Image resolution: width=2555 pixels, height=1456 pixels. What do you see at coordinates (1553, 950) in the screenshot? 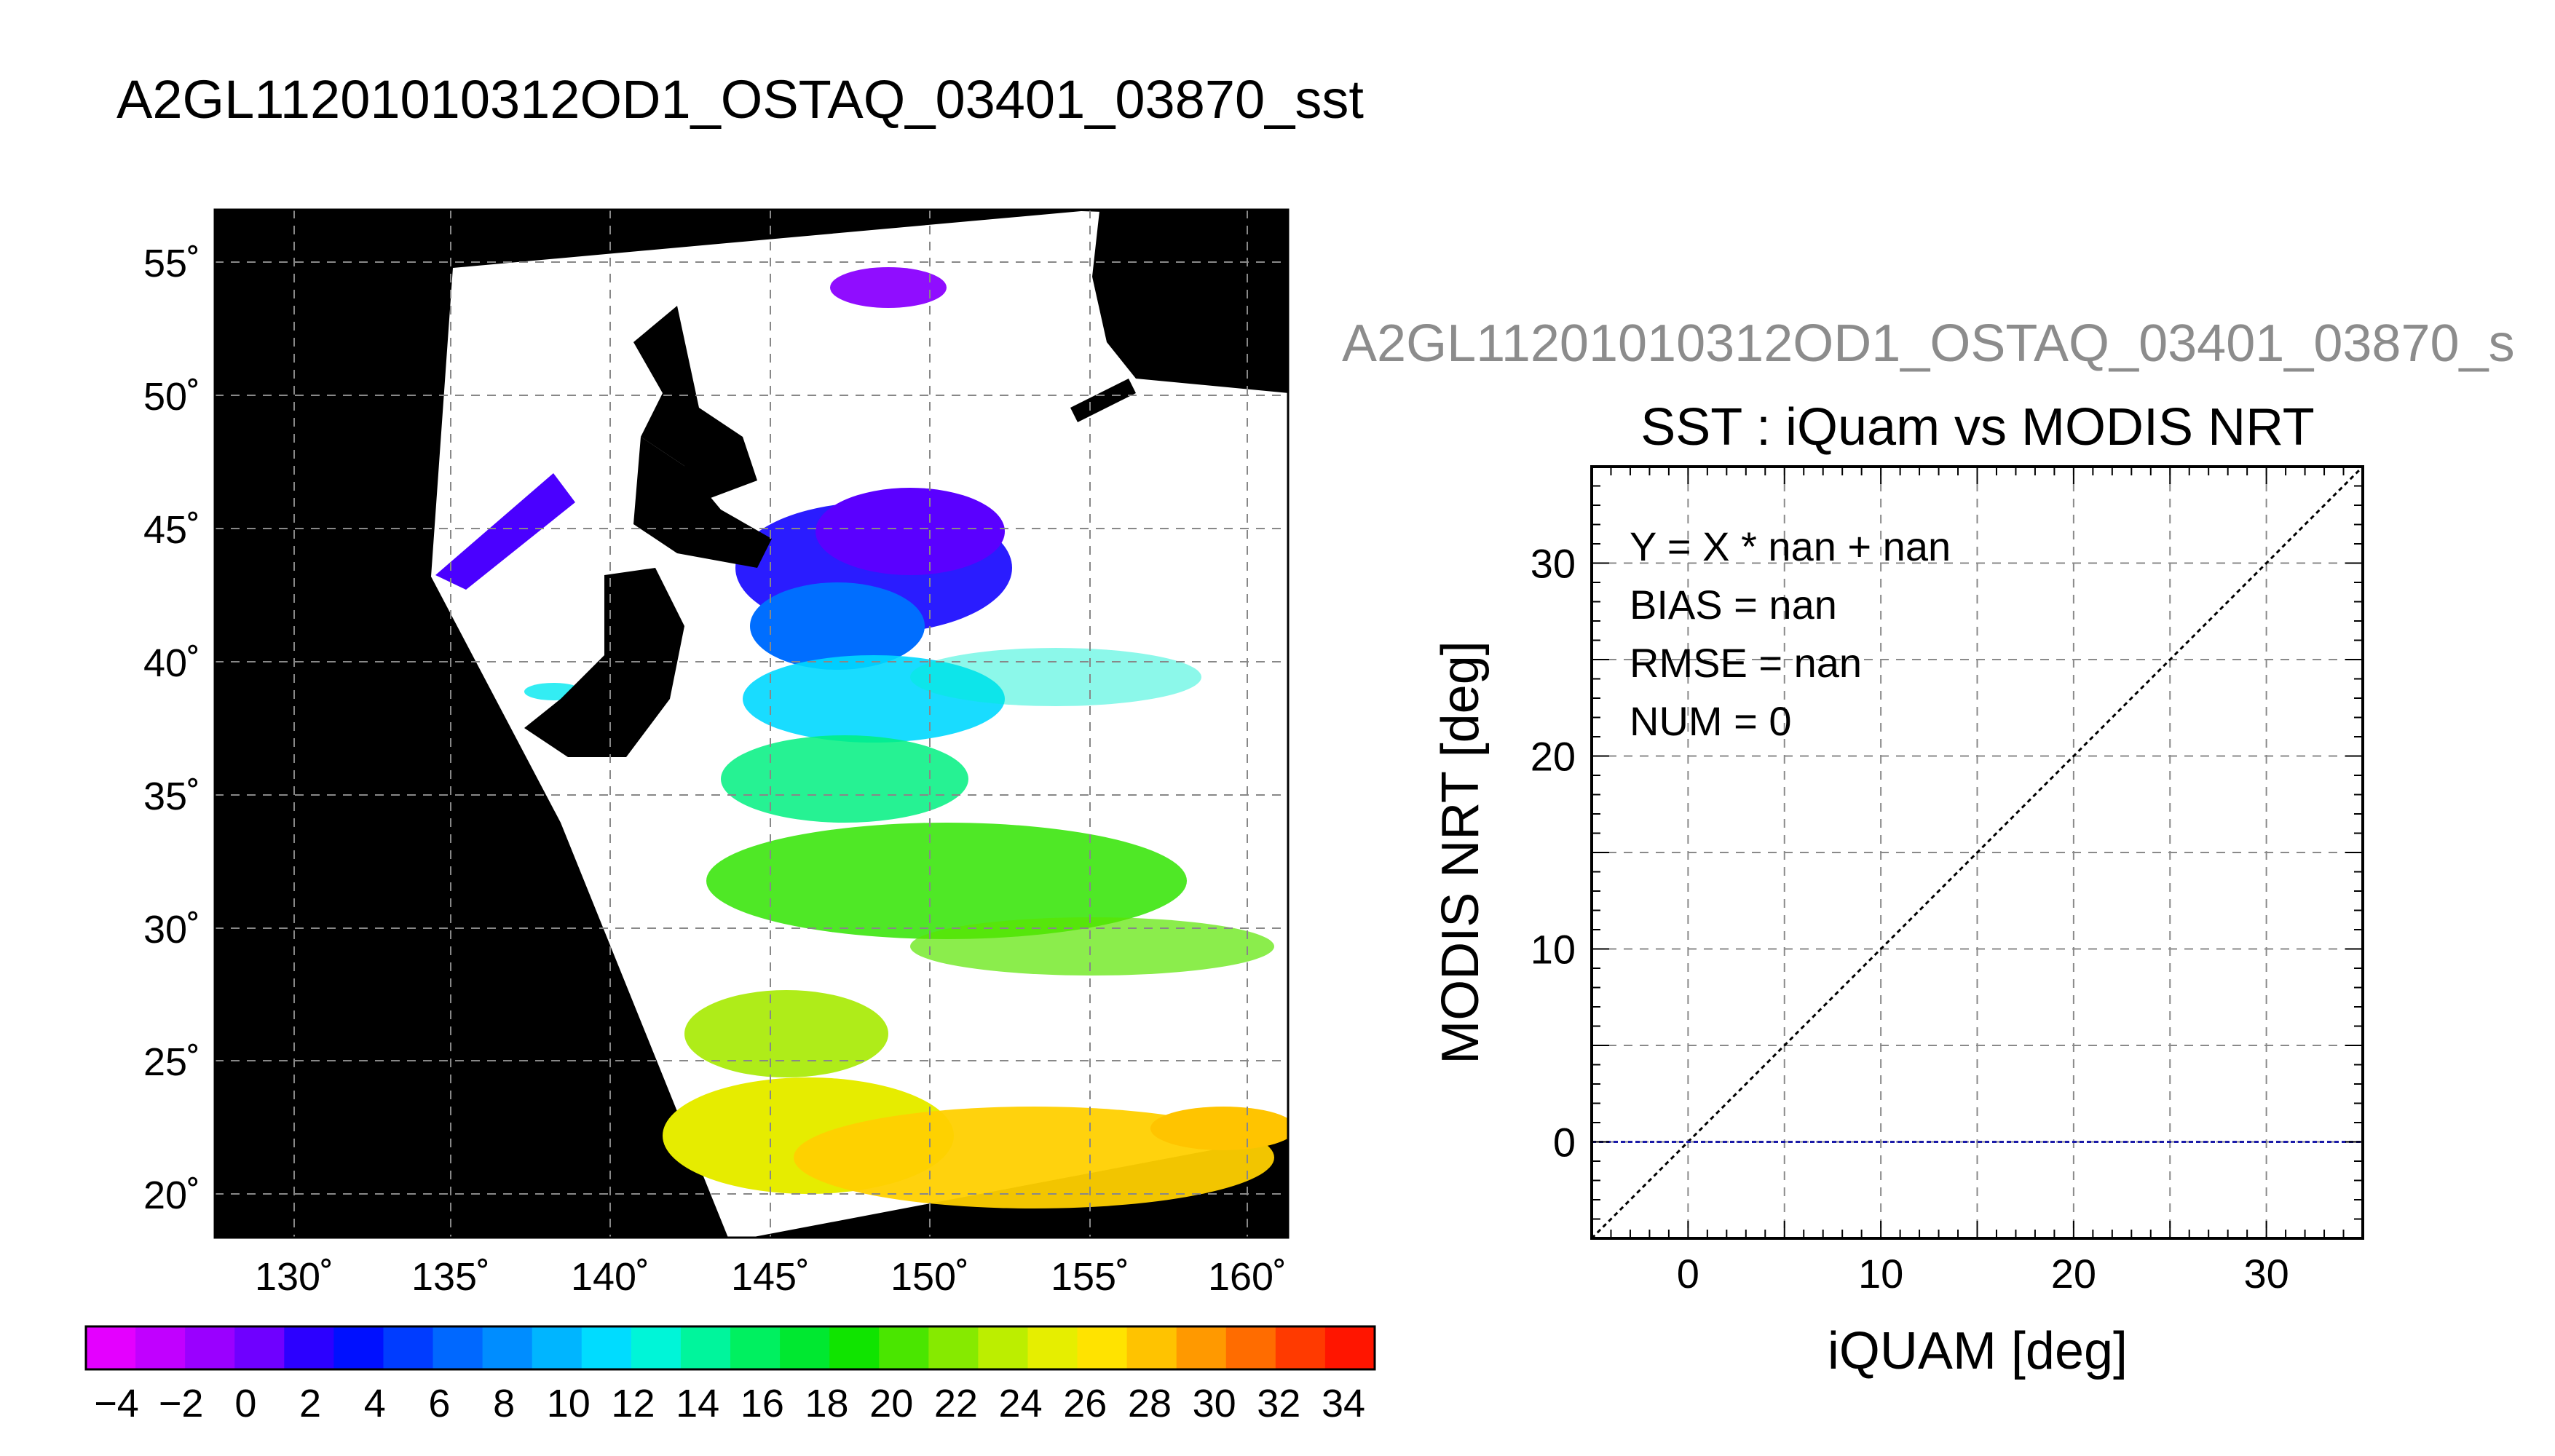
I see `y-tick-label: 10` at bounding box center [1553, 950].